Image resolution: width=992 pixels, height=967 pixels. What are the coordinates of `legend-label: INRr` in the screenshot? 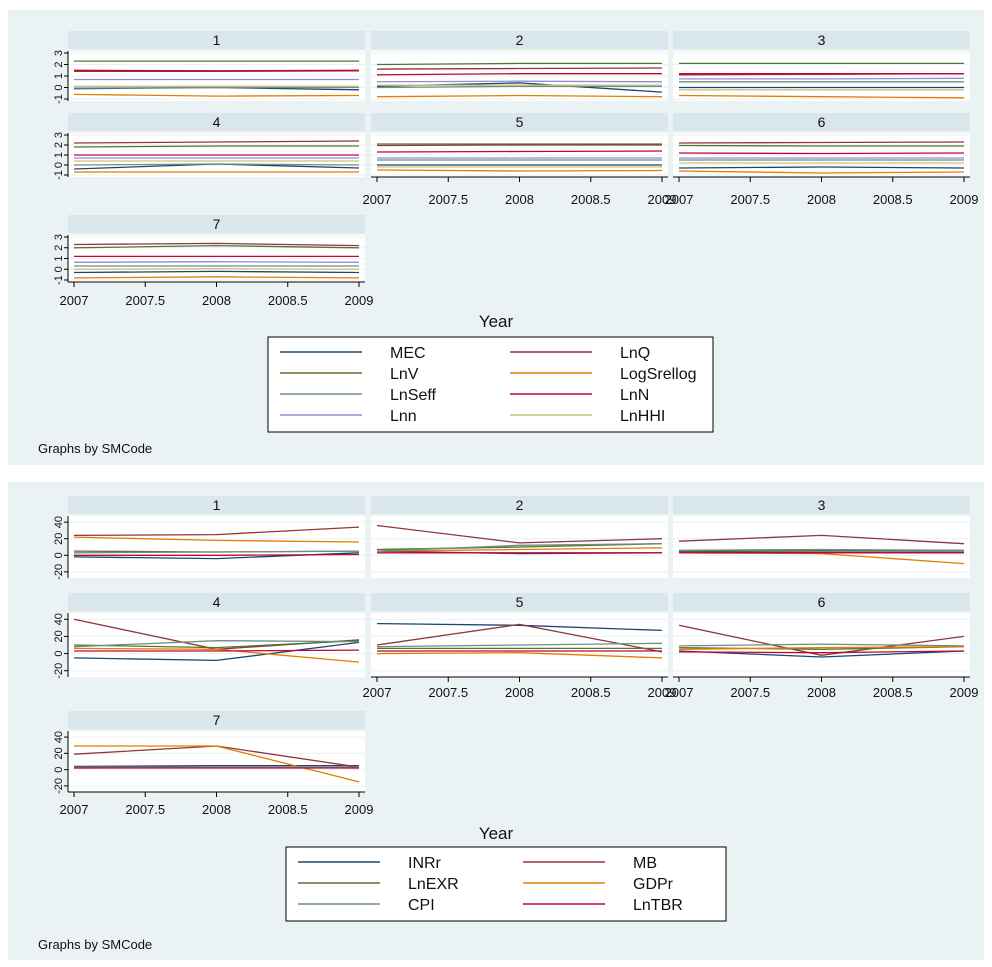 It's located at (425, 863).